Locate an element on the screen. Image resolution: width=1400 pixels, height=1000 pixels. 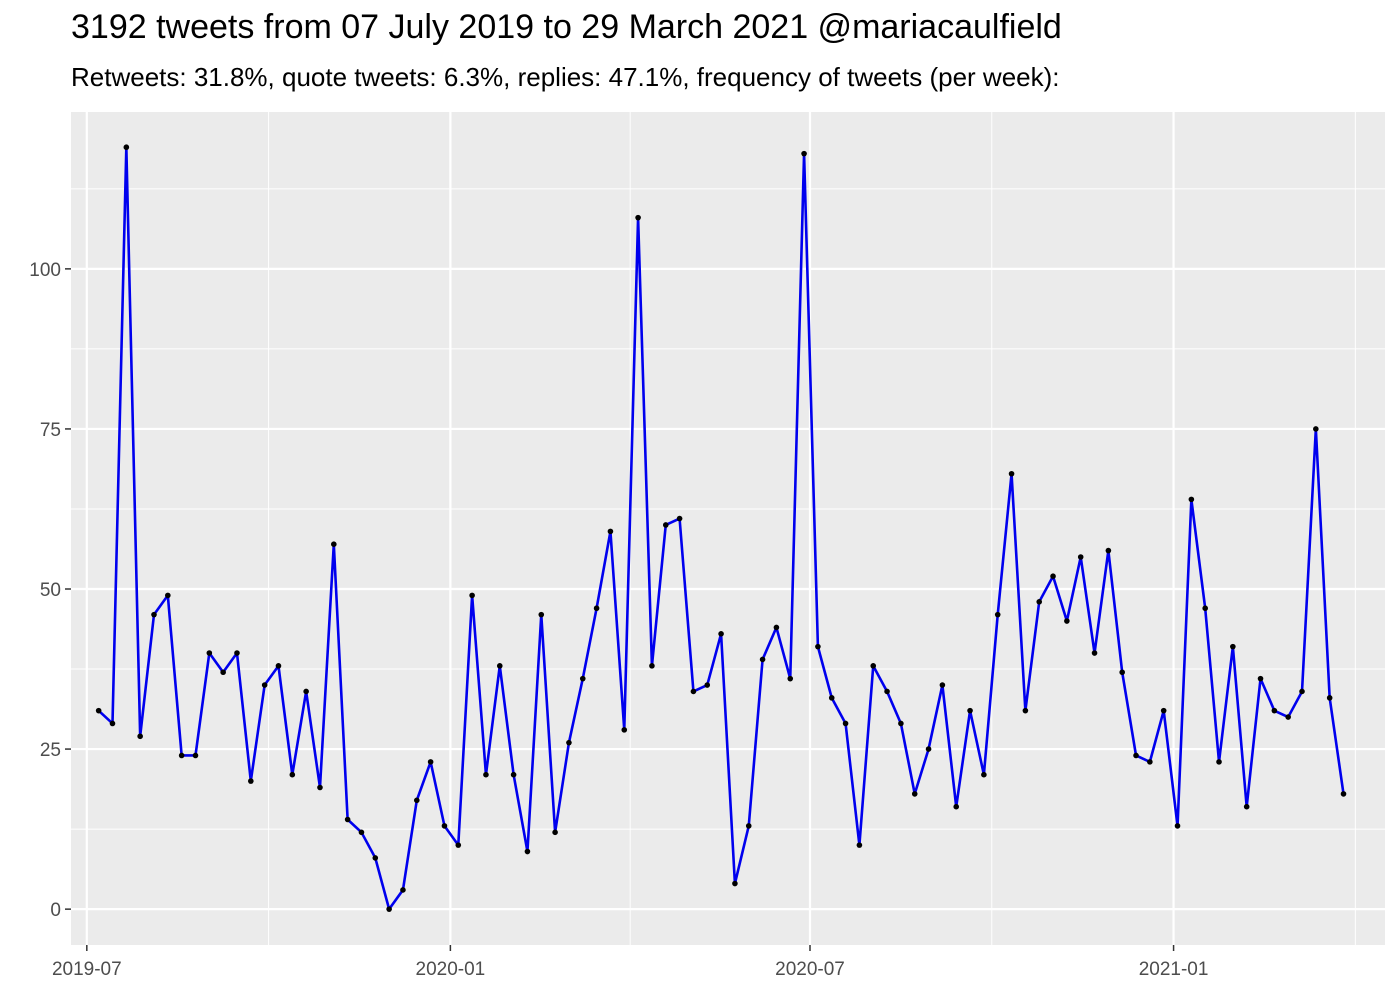
y-axis: 0 25 50 75 100 is located at coordinates (50, 590).